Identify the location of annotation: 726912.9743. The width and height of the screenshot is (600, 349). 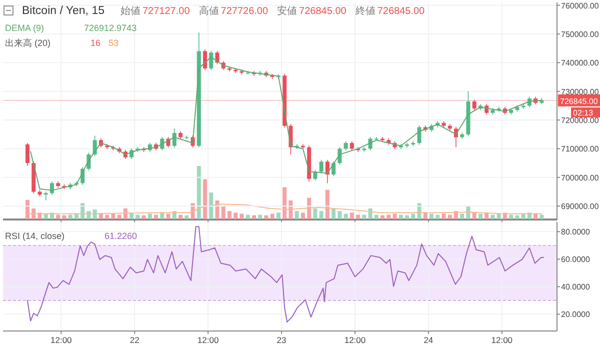
(110, 28).